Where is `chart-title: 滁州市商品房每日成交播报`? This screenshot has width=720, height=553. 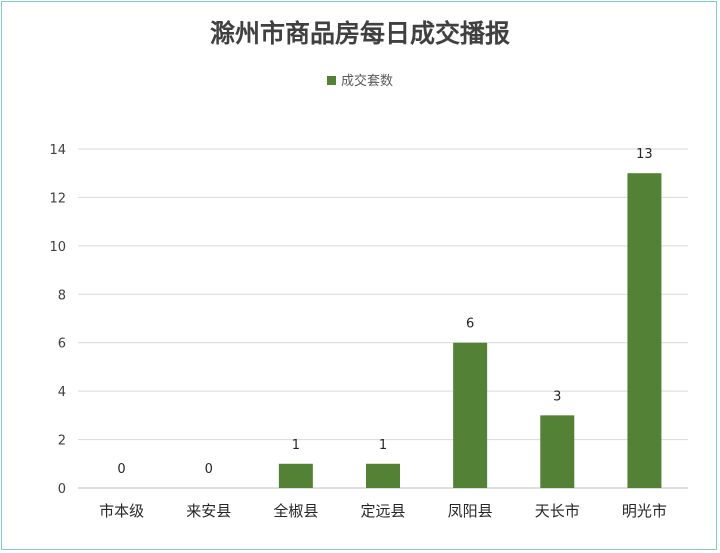
chart-title: 滁州市商品房每日成交播报 is located at coordinates (359, 33).